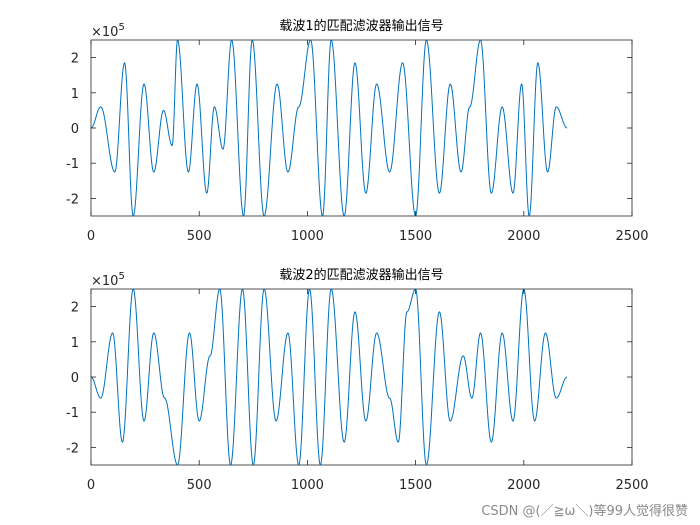 This screenshot has width=700, height=525. Describe the element at coordinates (361, 275) in the screenshot. I see `chart-title: 载波2的匹配滤波器输出信号` at that location.